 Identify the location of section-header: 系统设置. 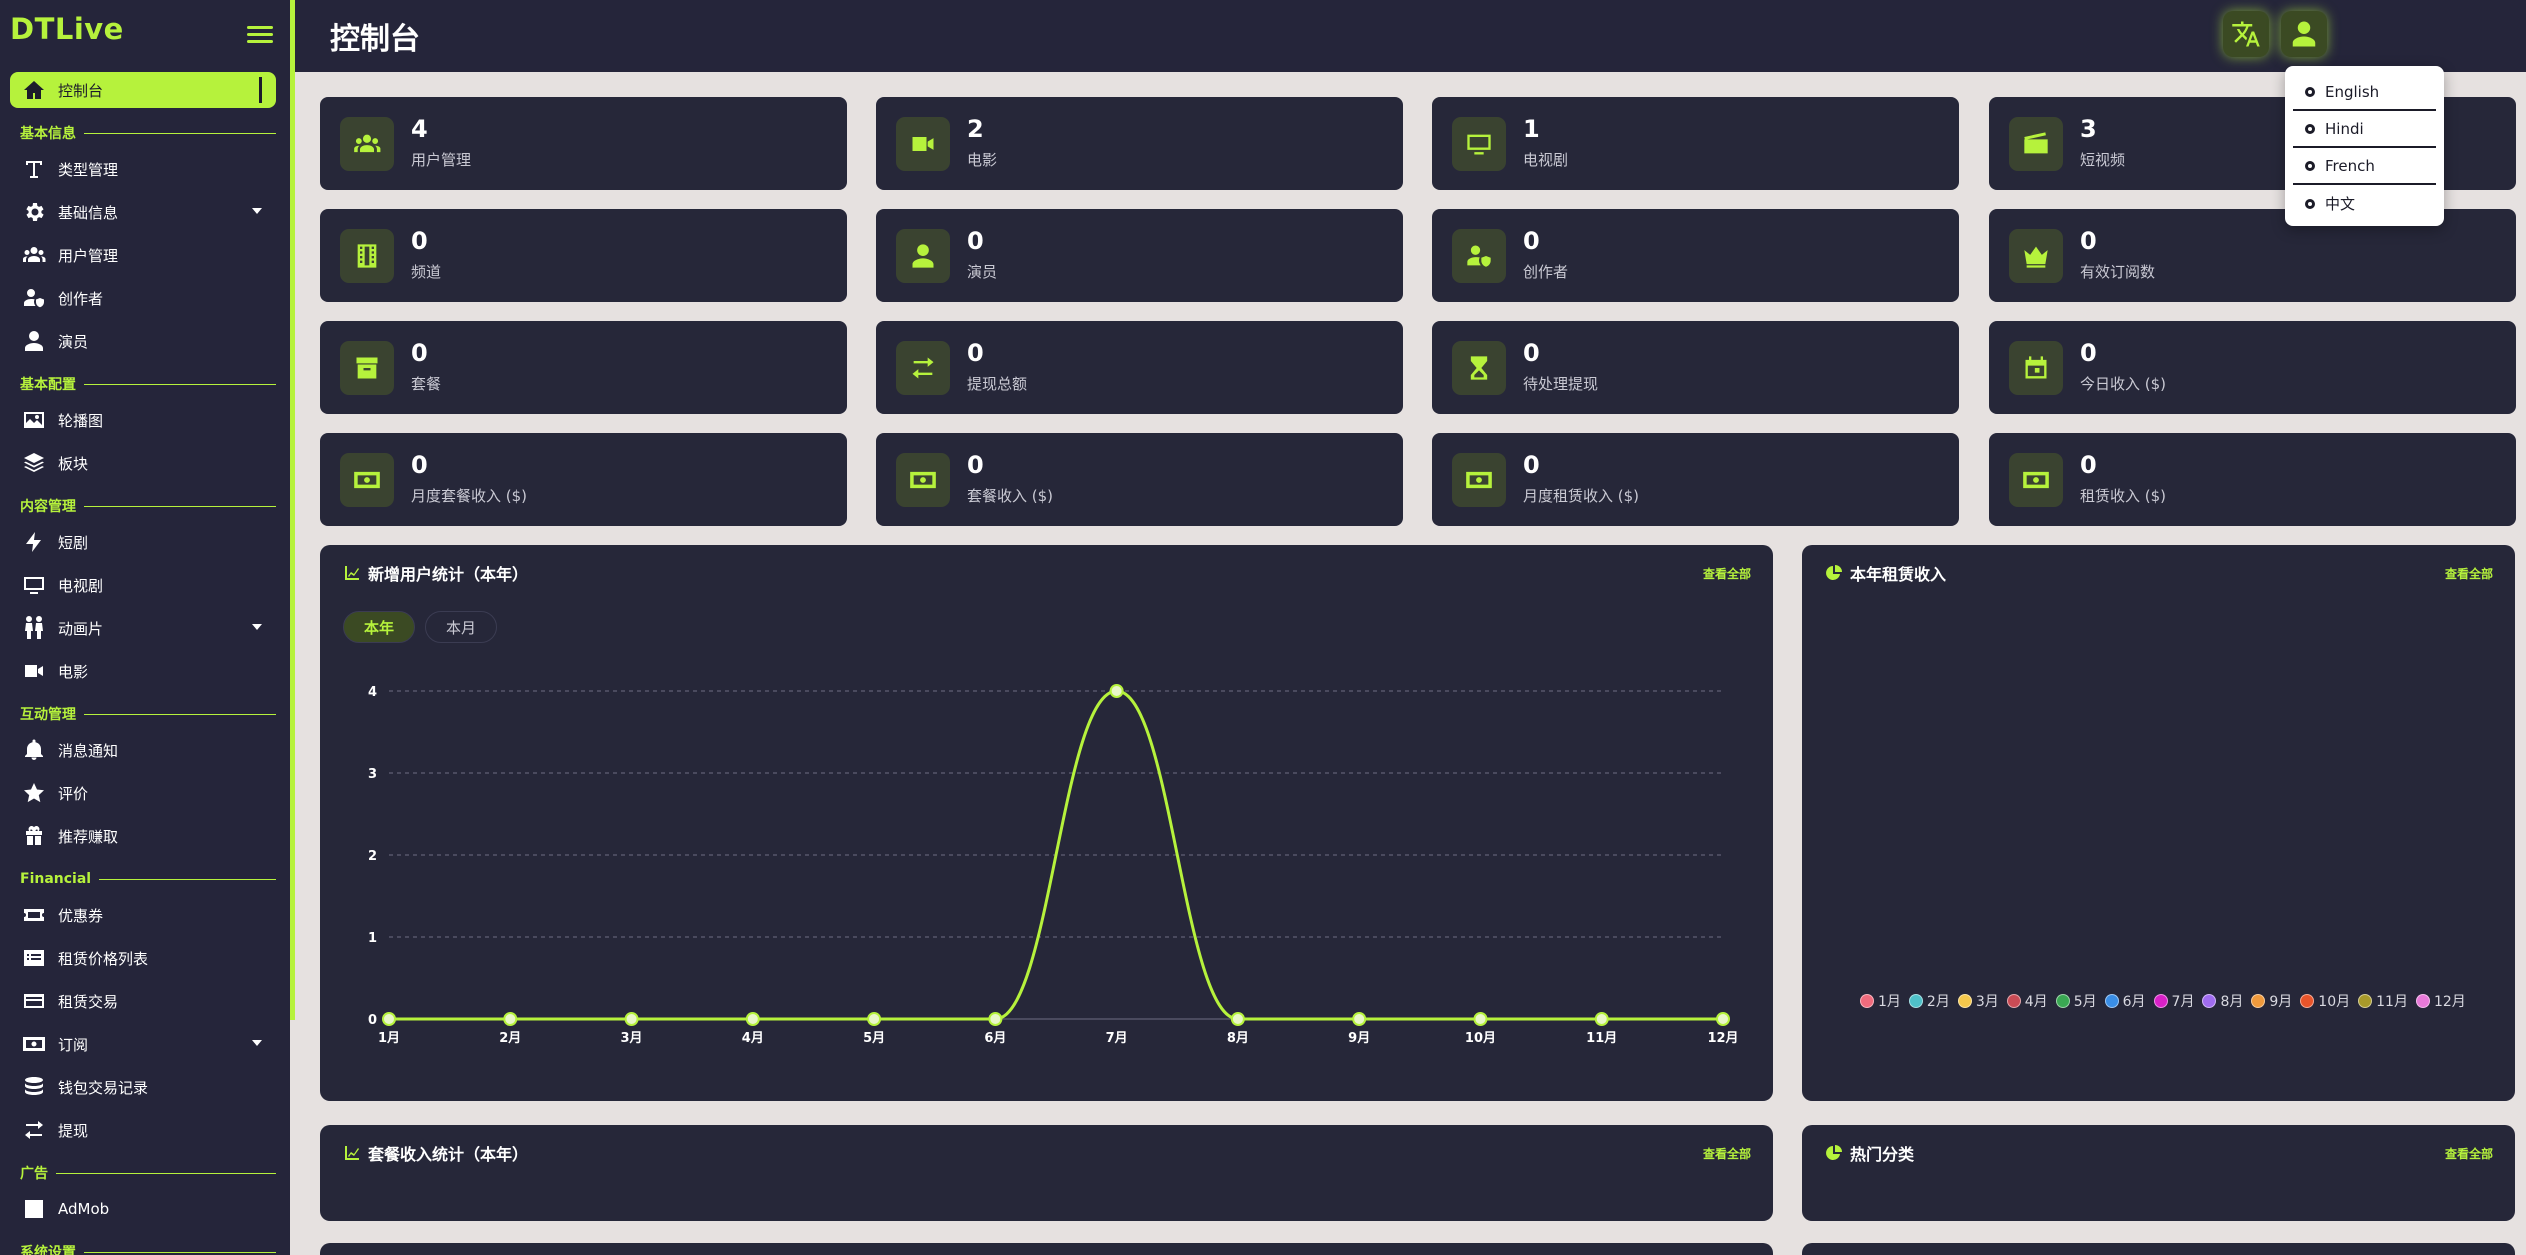
(148, 1248).